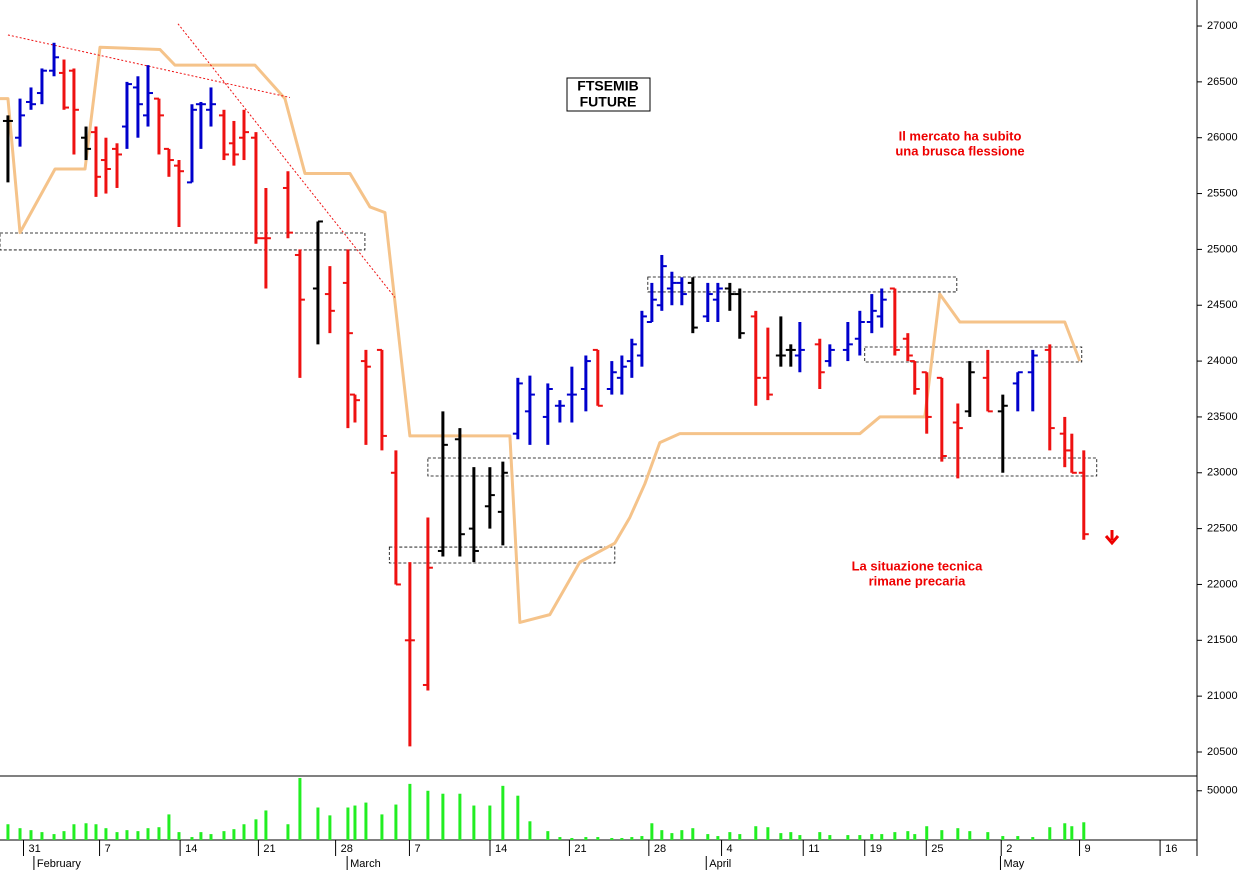 This screenshot has width=1247, height=870. What do you see at coordinates (1013, 864) in the screenshot?
I see `month-label: May` at bounding box center [1013, 864].